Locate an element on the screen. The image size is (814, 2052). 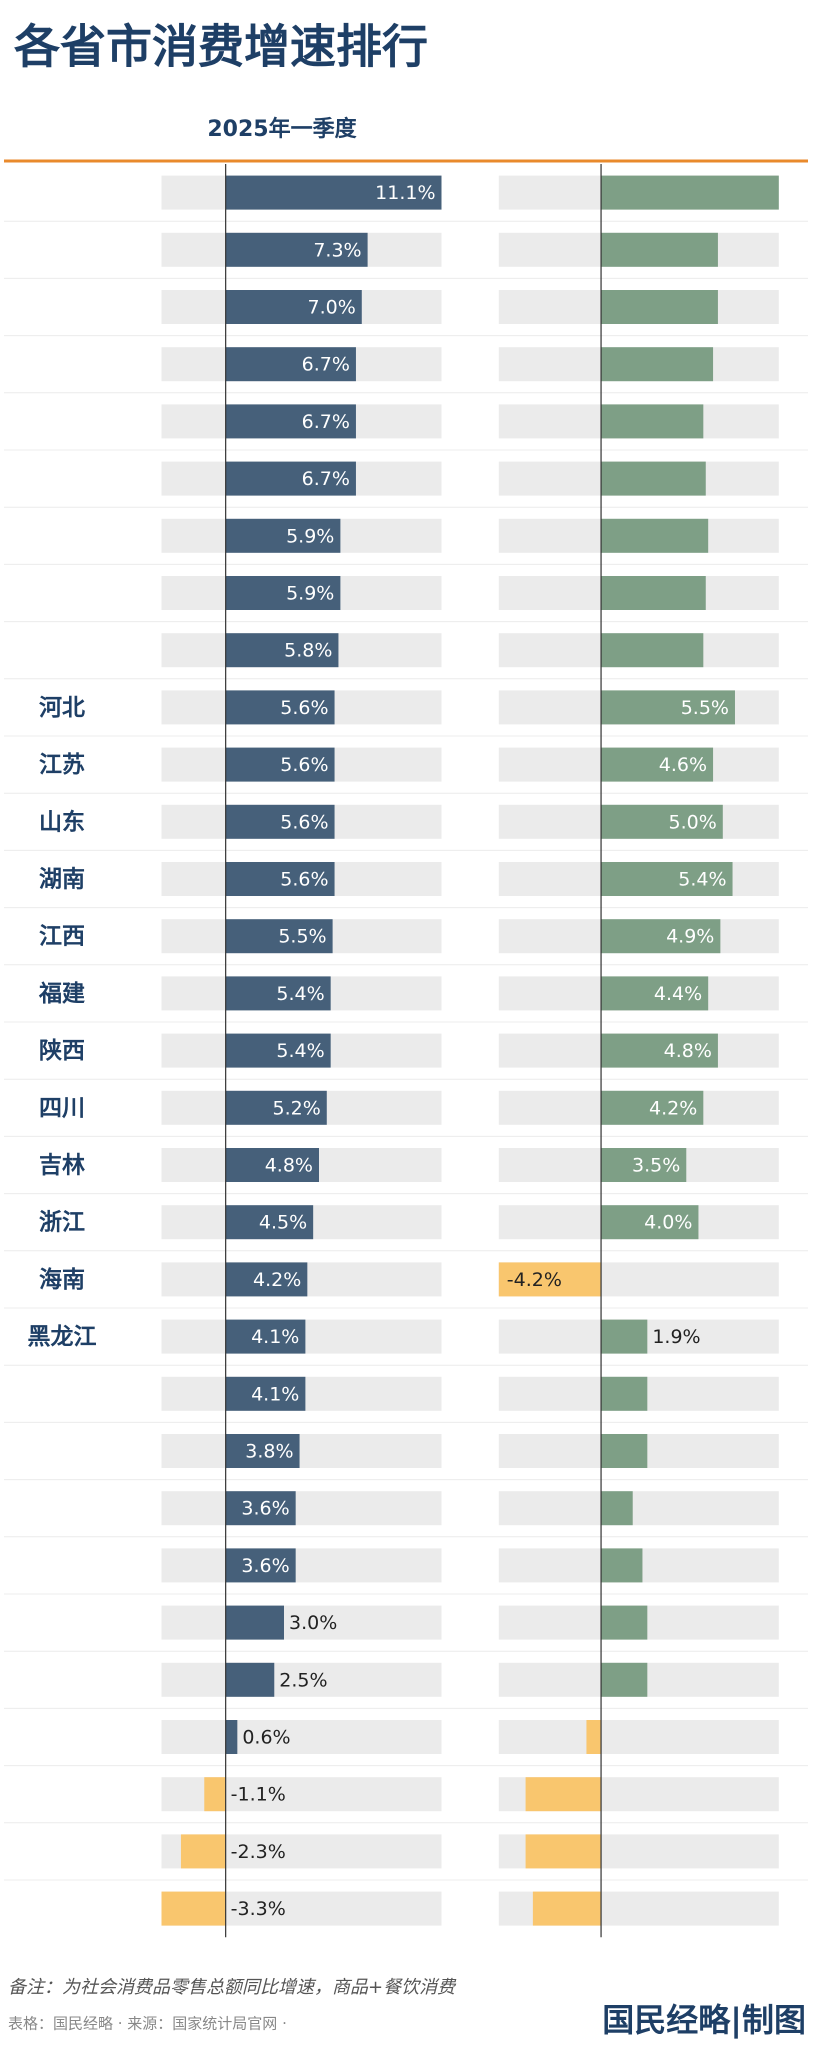
value-label: 5.0% is located at coordinates (693, 822).